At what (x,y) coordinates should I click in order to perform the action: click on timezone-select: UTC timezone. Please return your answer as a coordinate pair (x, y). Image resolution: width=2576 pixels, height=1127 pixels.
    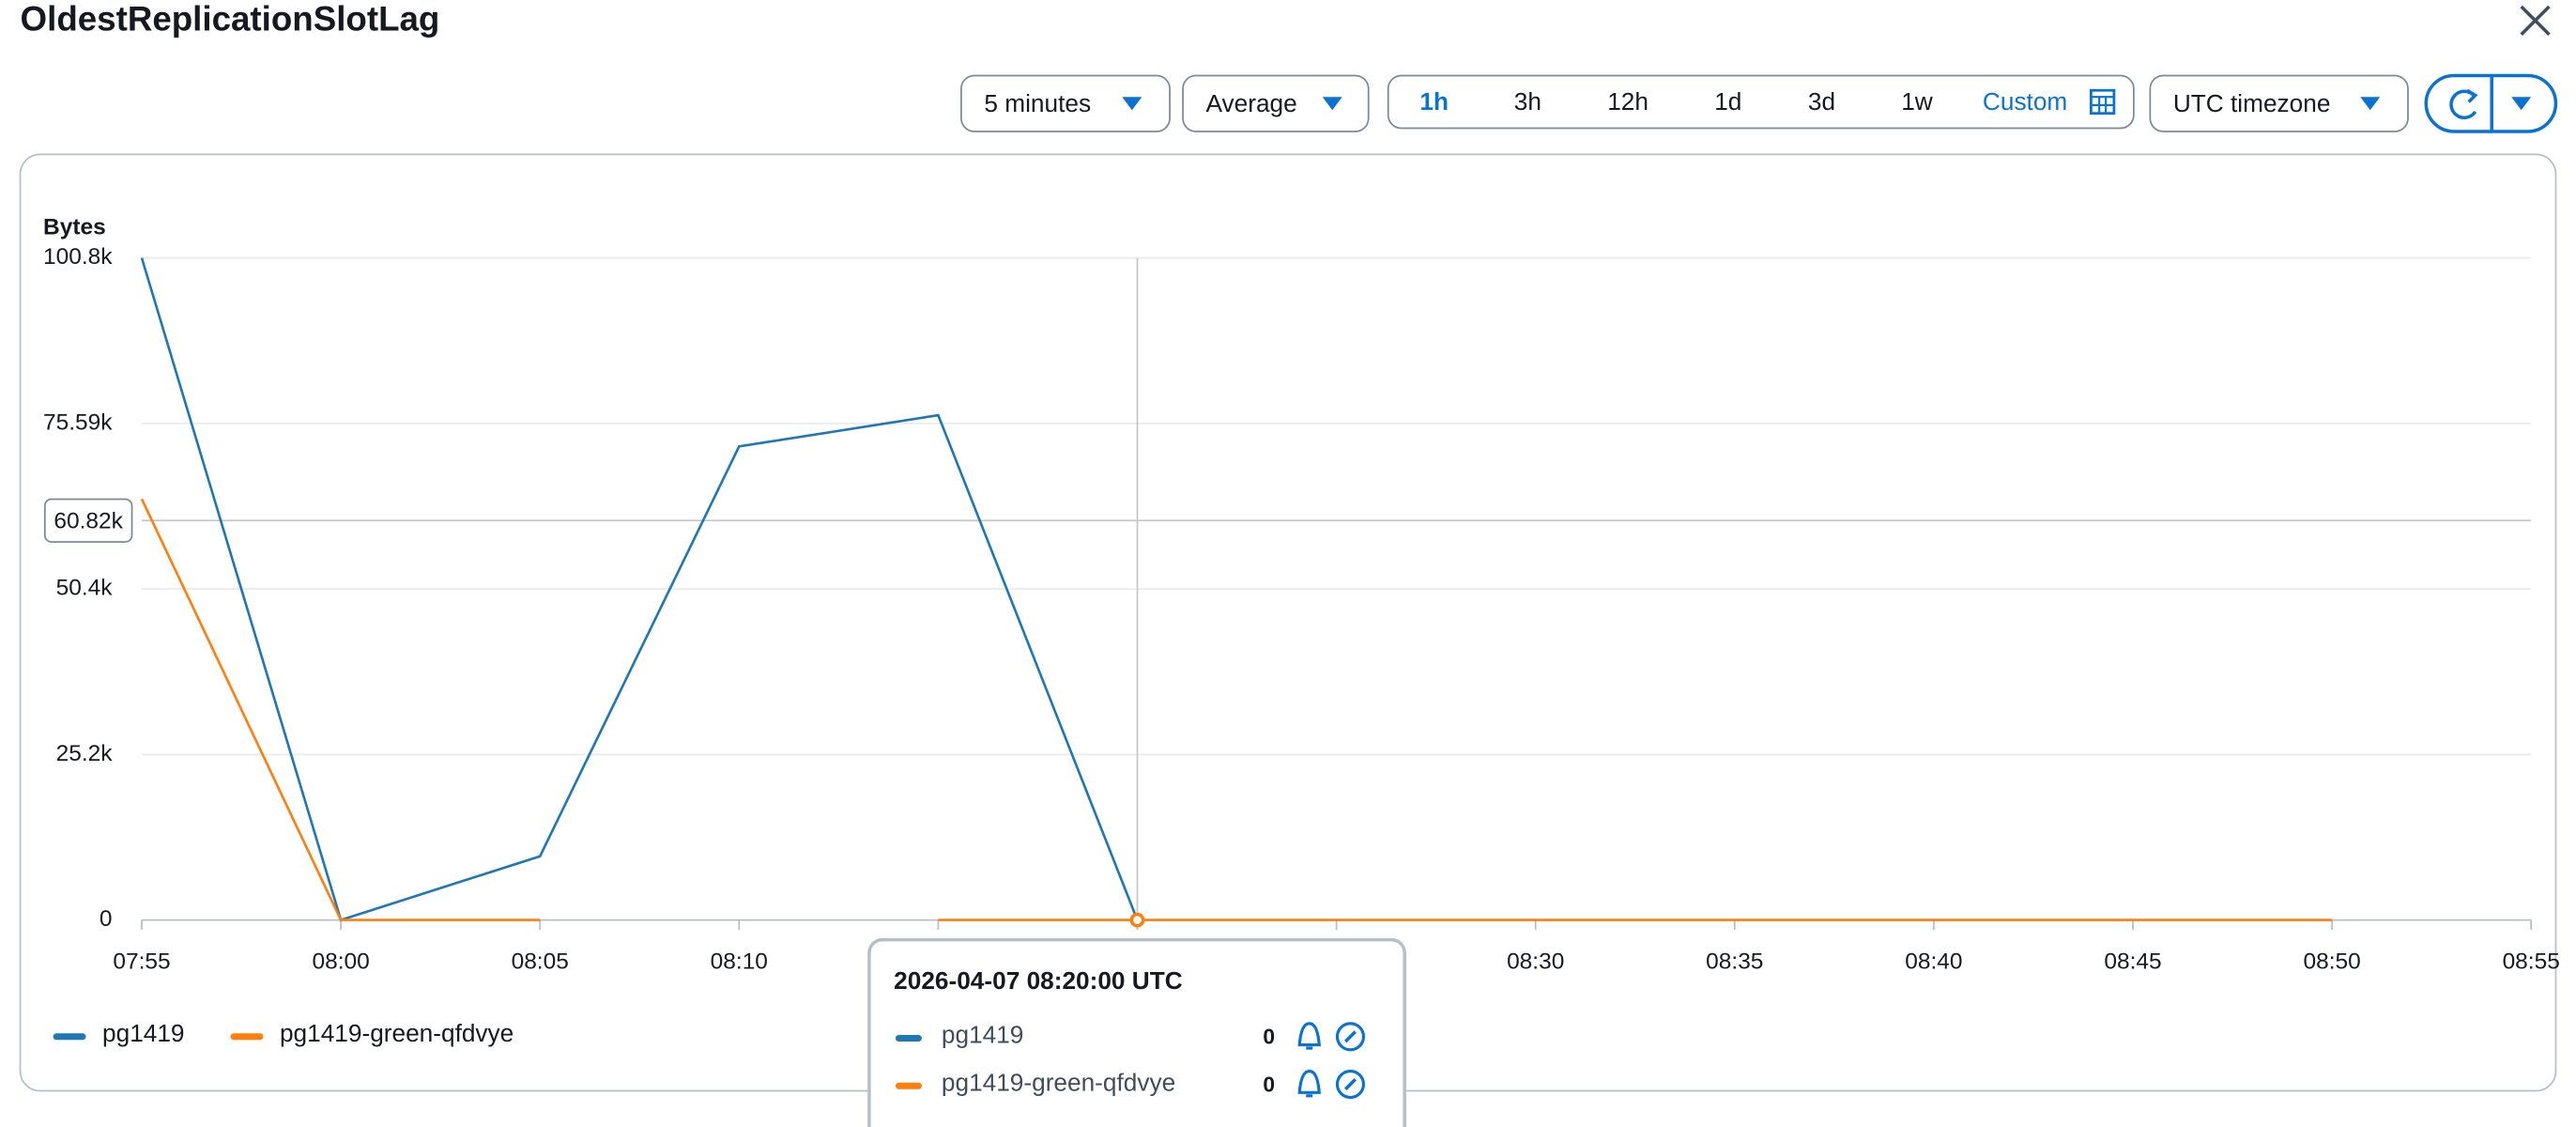
    Looking at the image, I should click on (2279, 103).